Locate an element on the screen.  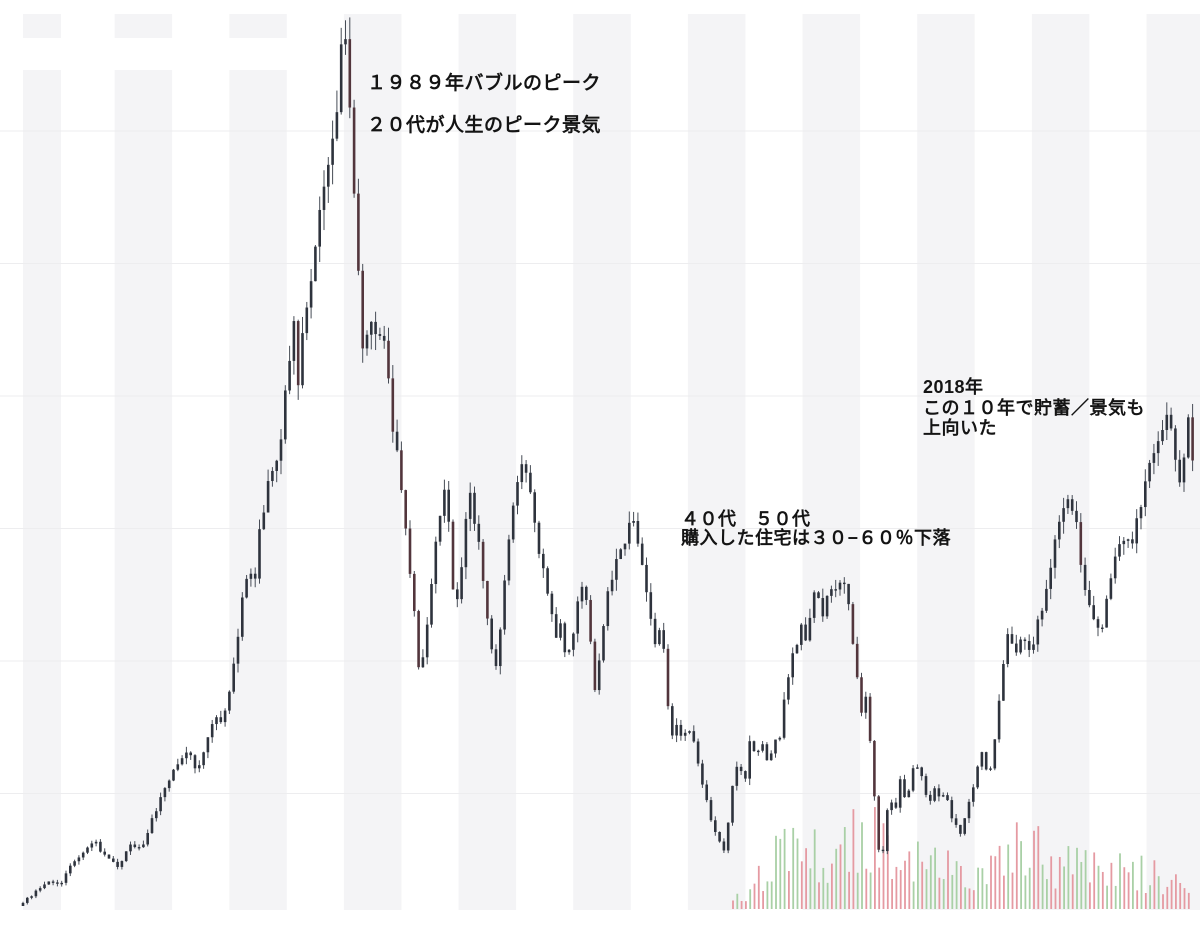
annotation-1989-bubble-peak: １９８９年バブルのピーク ２０代が人生のピーク景気 is located at coordinates (484, 105).